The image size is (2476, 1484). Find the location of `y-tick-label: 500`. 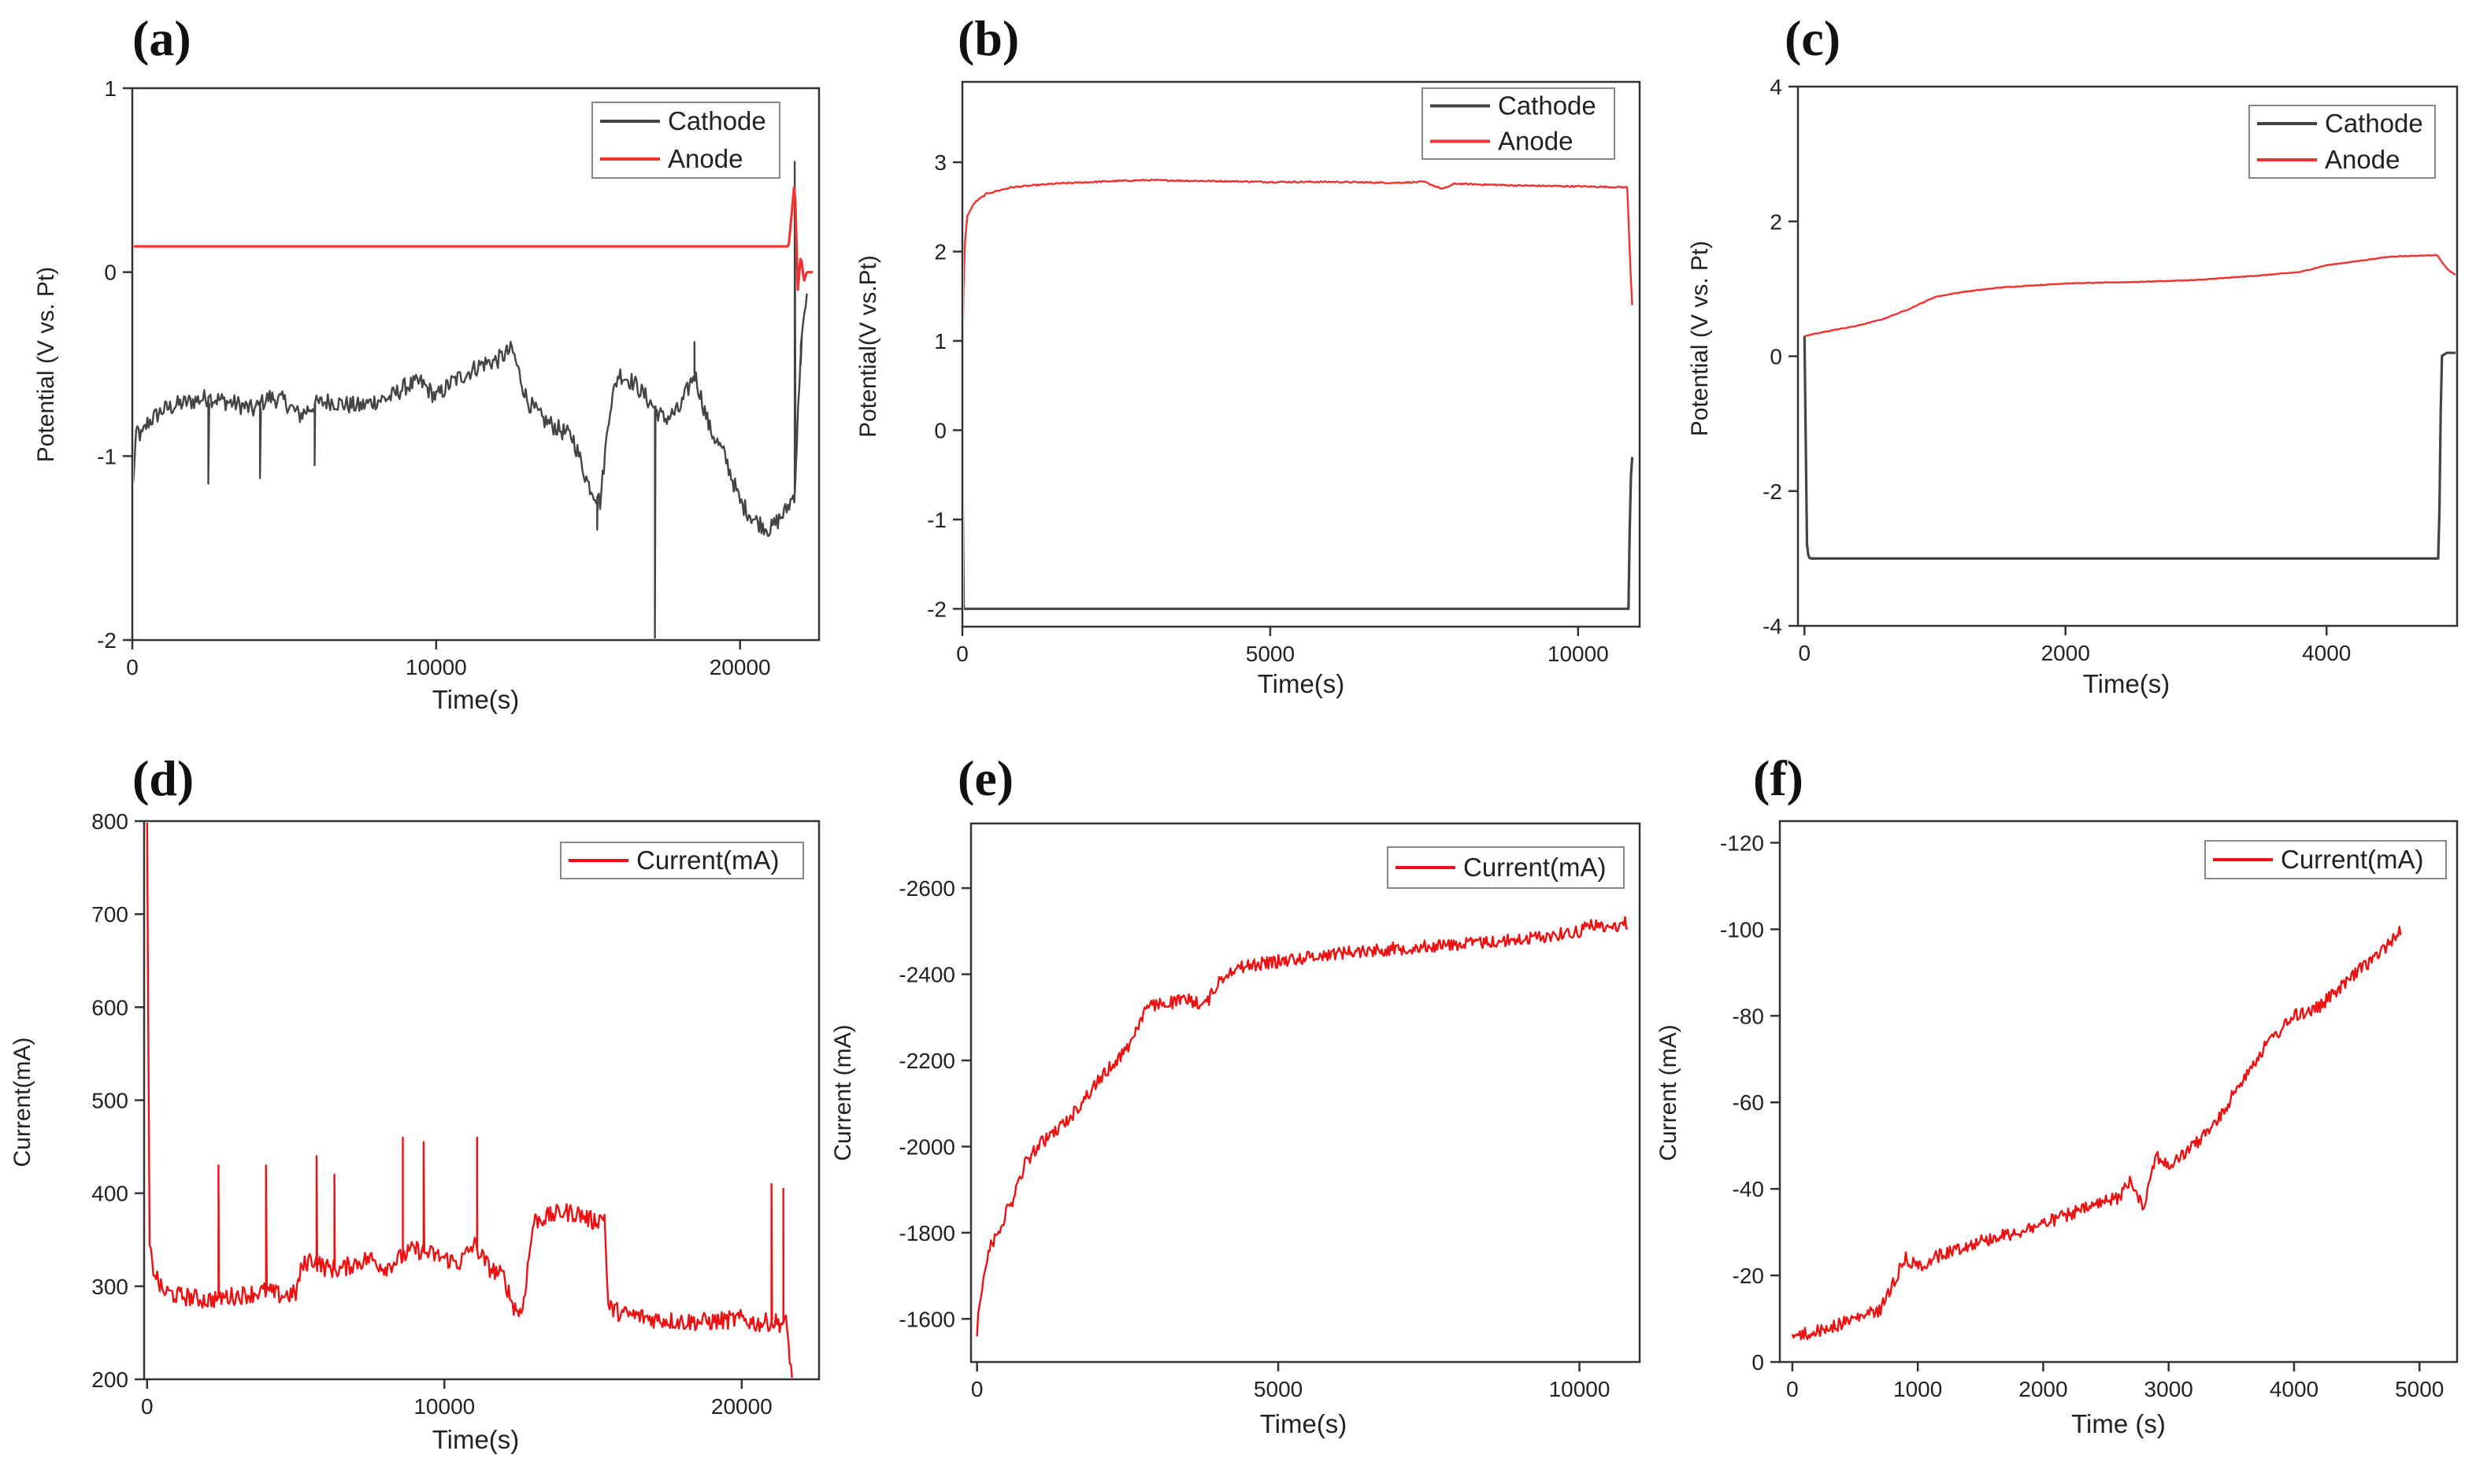

y-tick-label: 500 is located at coordinates (109, 1101).